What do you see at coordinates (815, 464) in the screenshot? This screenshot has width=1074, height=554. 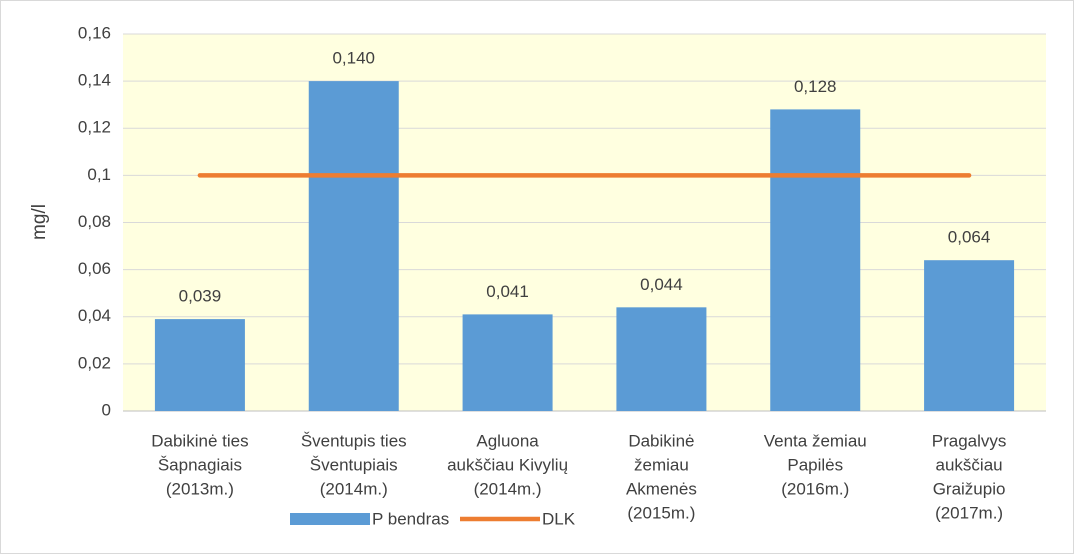 I see `x-tick-label: Papilės` at bounding box center [815, 464].